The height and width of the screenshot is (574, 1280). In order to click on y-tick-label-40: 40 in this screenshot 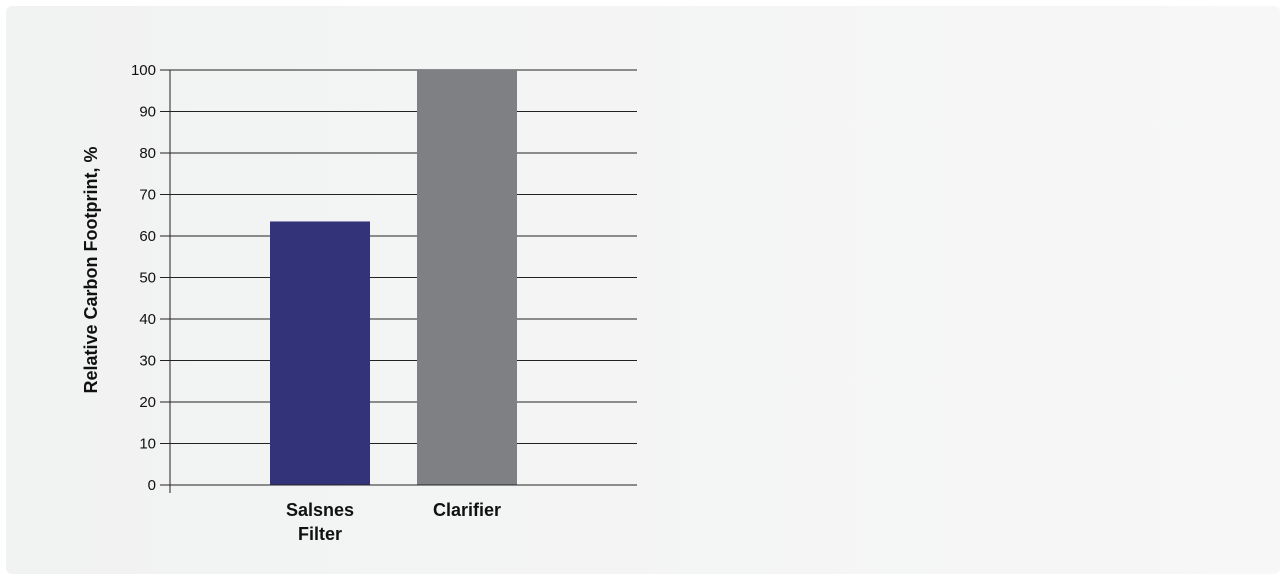, I will do `click(147, 319)`.